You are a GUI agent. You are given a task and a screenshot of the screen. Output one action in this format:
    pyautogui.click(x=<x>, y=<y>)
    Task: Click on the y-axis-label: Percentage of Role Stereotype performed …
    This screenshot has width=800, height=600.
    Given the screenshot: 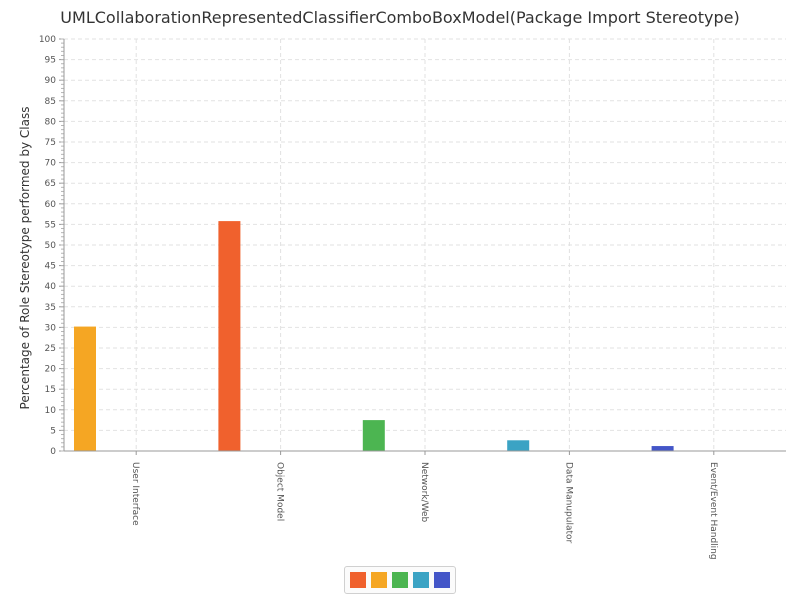 What is the action you would take?
    pyautogui.click(x=25, y=258)
    